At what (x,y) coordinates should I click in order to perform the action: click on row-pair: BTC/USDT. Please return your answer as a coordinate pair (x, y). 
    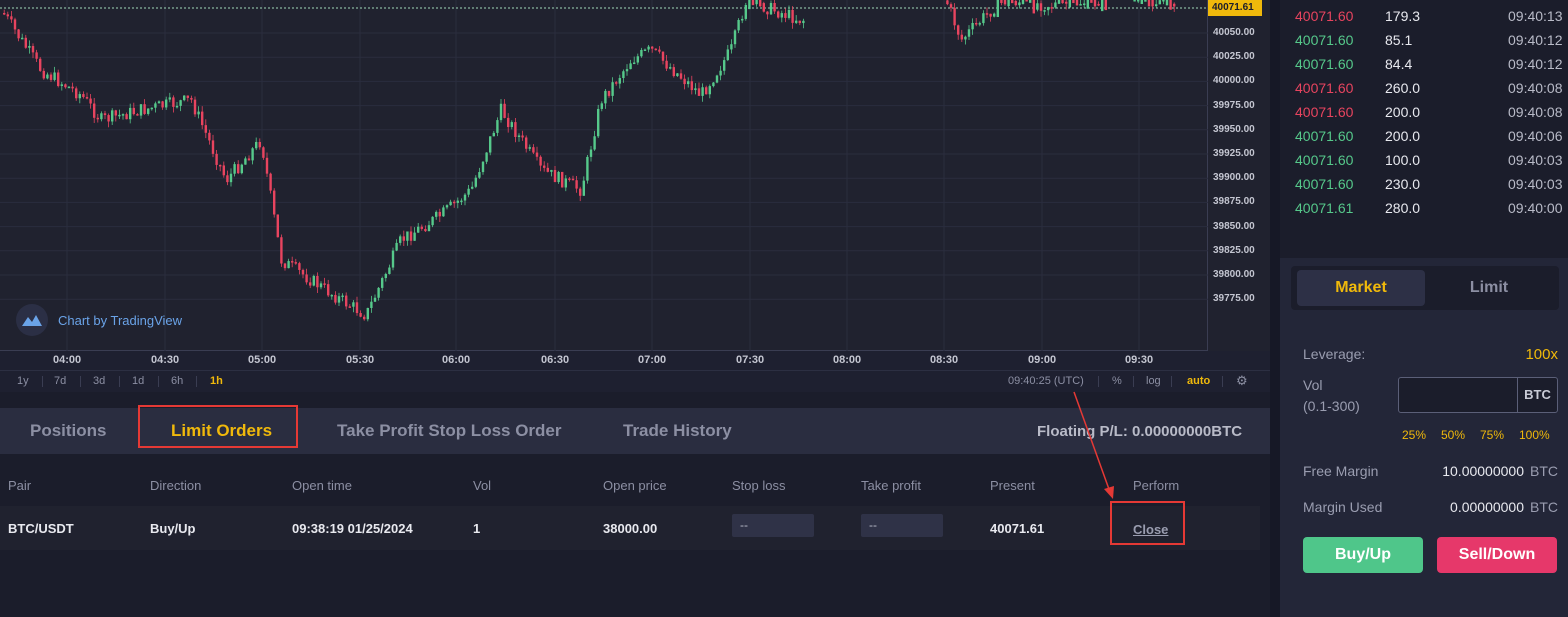
    Looking at the image, I should click on (41, 528).